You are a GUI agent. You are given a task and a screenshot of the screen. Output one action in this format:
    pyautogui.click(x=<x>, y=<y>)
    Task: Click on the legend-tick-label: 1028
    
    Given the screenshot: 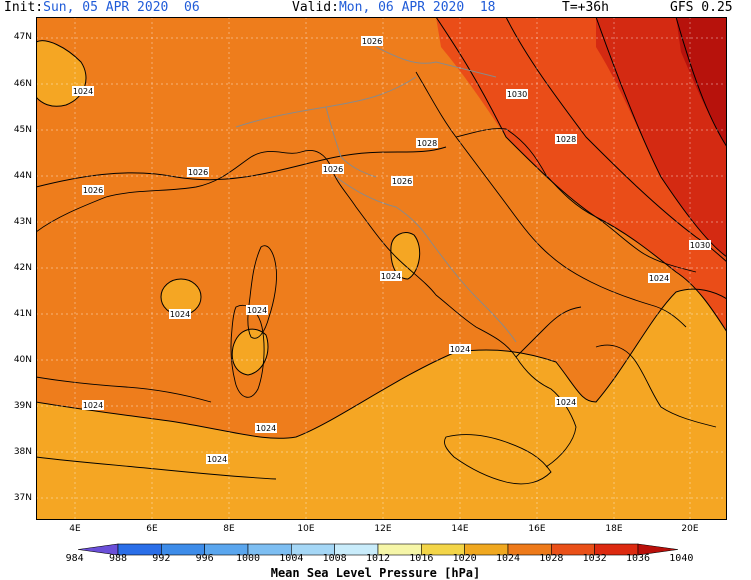 What is the action you would take?
    pyautogui.click(x=551, y=558)
    